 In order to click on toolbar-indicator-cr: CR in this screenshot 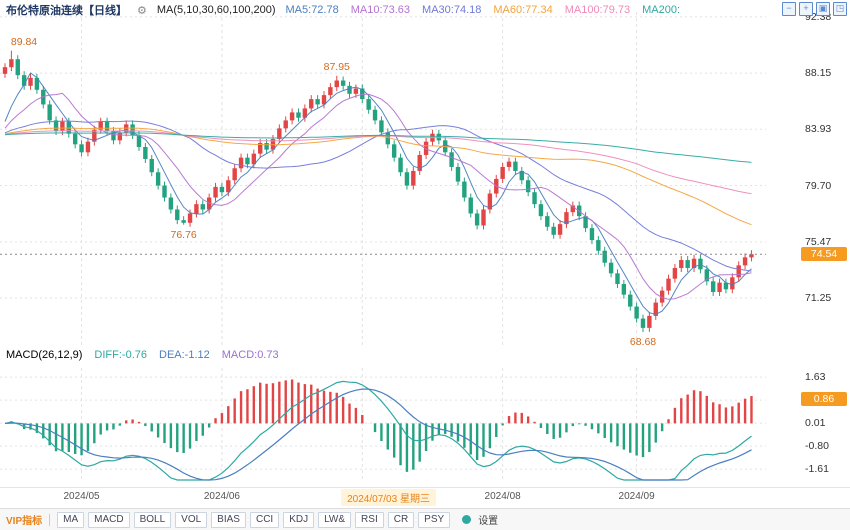, I will do `click(401, 519)`.